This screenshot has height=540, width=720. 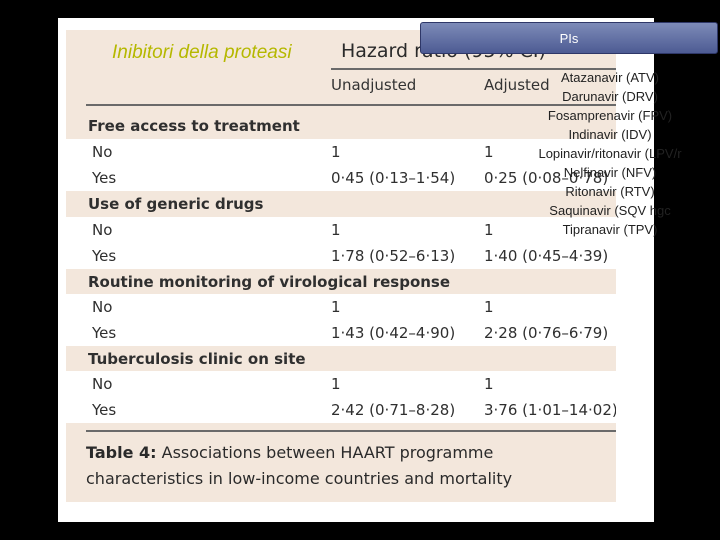 What do you see at coordinates (610, 134) in the screenshot?
I see `drug-item: Indinavir (IDV)` at bounding box center [610, 134].